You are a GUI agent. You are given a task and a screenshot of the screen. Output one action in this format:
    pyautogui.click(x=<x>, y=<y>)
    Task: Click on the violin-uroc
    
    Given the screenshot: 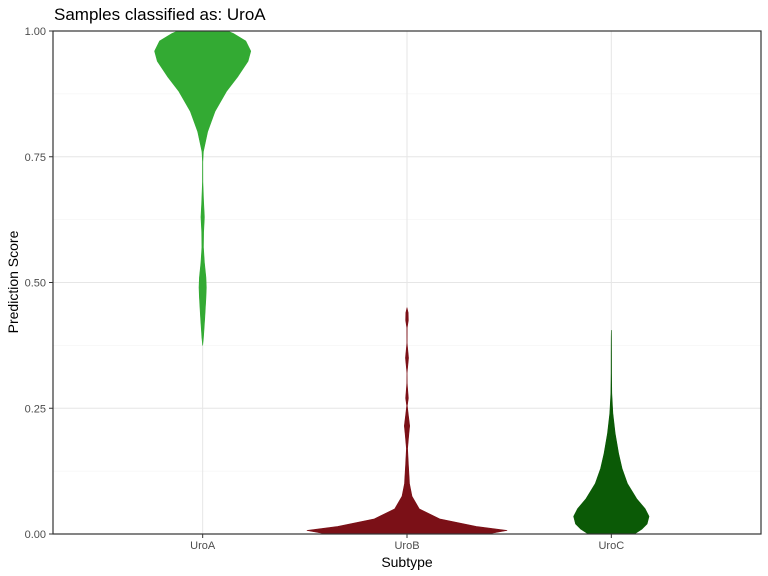 What is the action you would take?
    pyautogui.click(x=611, y=432)
    